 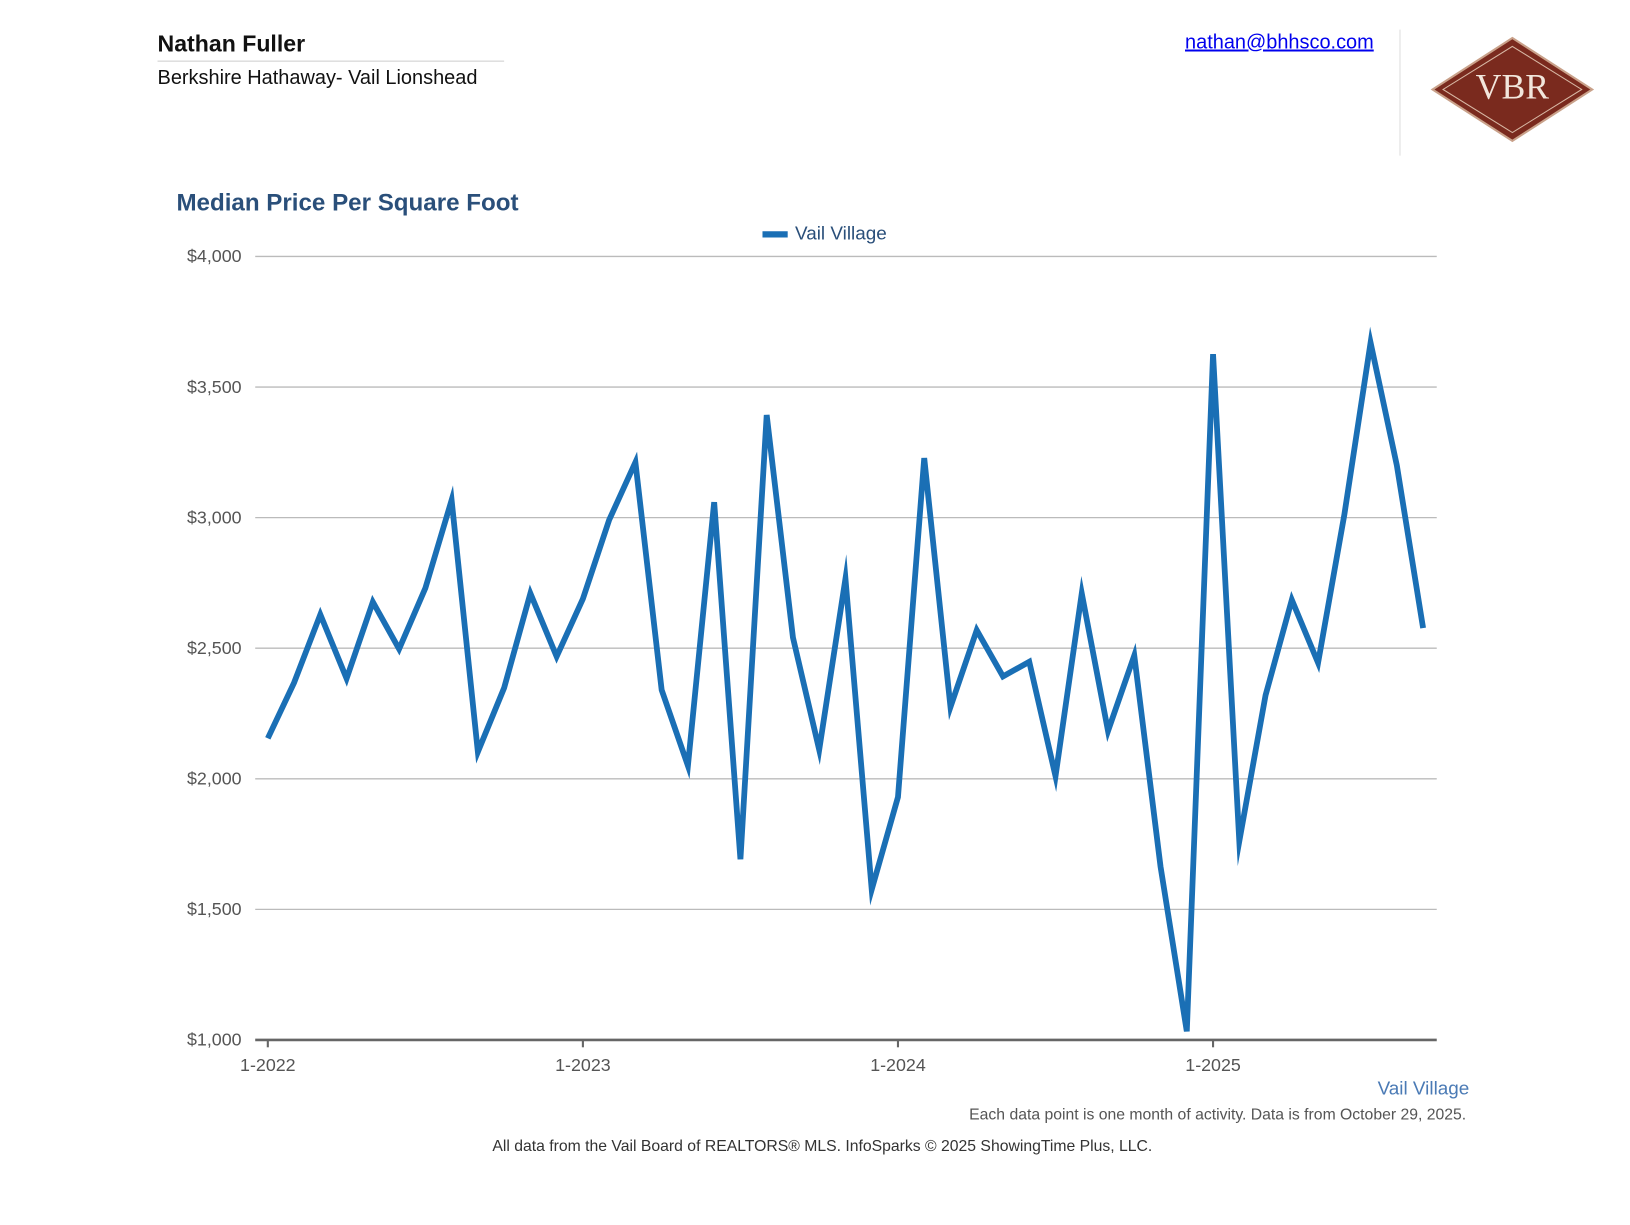 I want to click on logo-diamond, so click(x=1512, y=89).